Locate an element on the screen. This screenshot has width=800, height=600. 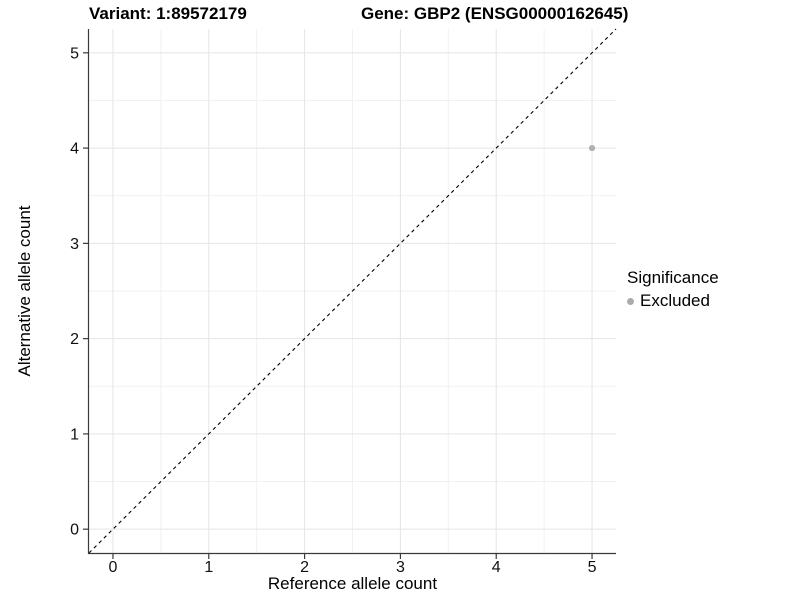
x-tick-label: 0 is located at coordinates (113, 567).